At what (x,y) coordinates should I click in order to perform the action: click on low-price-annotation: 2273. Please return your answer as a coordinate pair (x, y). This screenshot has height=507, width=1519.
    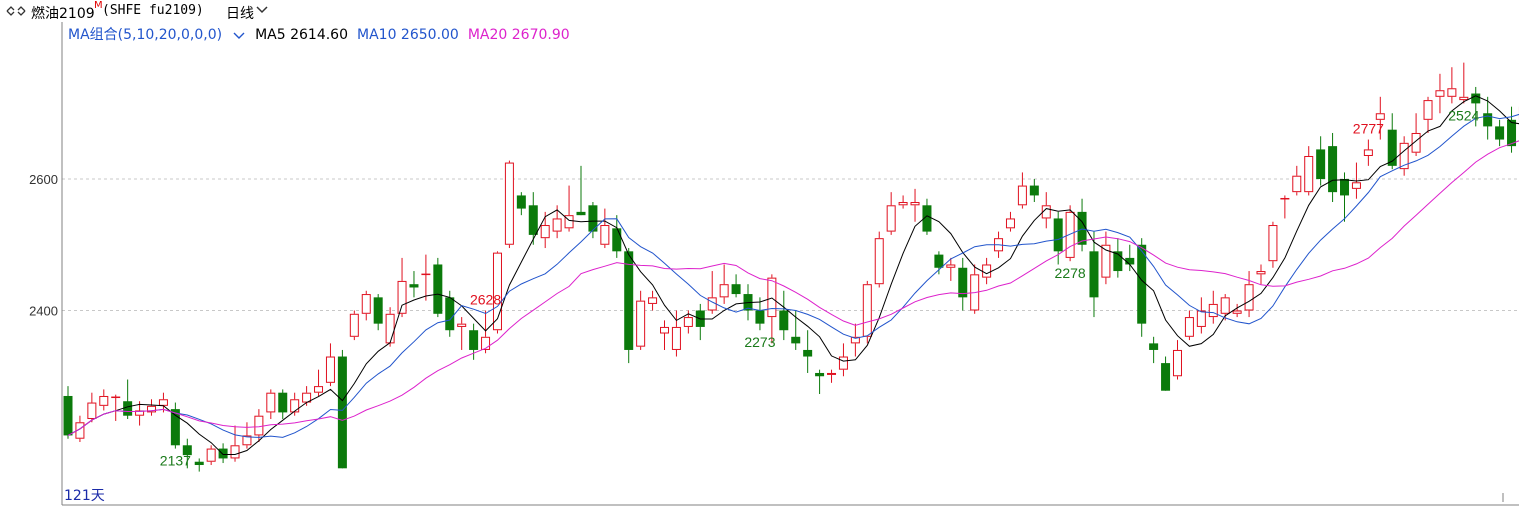
    Looking at the image, I should click on (759, 342).